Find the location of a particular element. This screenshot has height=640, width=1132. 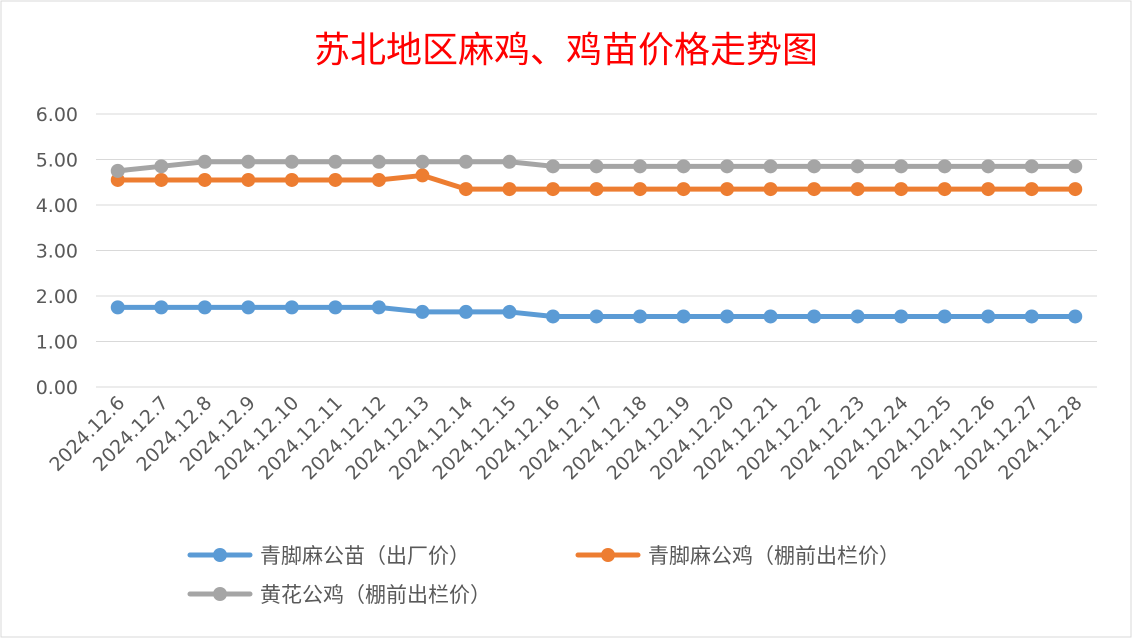

legend-entry: 黄花公鸡（棚前出栏价） is located at coordinates (339, 595).